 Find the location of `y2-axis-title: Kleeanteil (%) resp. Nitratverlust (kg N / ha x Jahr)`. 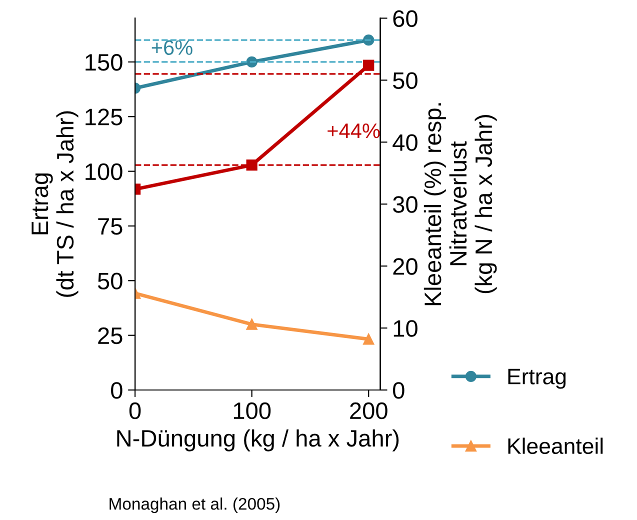

y2-axis-title: Kleeanteil (%) resp. Nitratverlust (kg N / ha x Jahr) is located at coordinates (460, 204).